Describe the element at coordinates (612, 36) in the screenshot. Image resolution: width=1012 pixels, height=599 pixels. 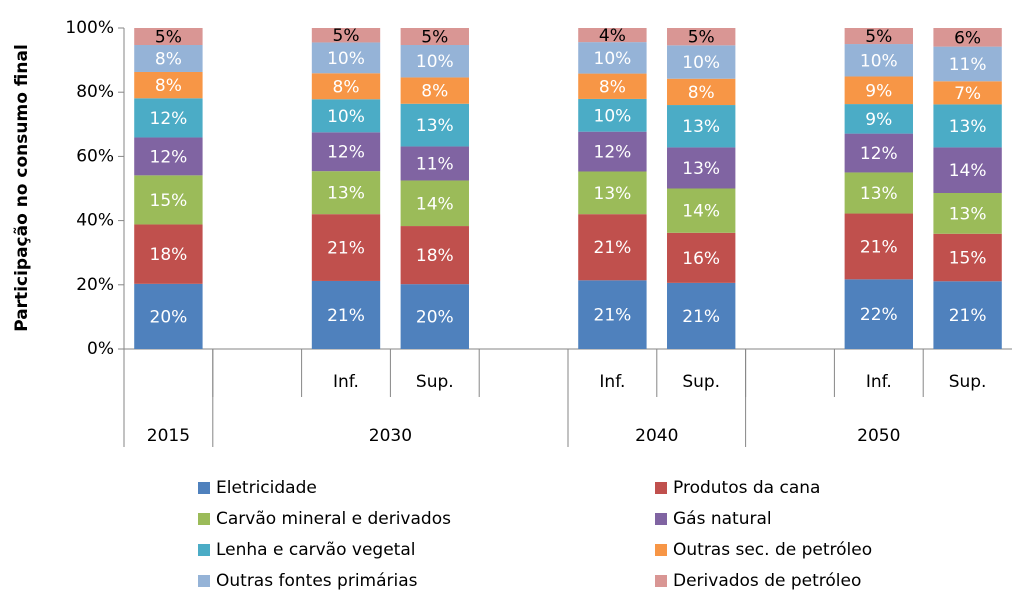
I see `data-label: 4%` at that location.